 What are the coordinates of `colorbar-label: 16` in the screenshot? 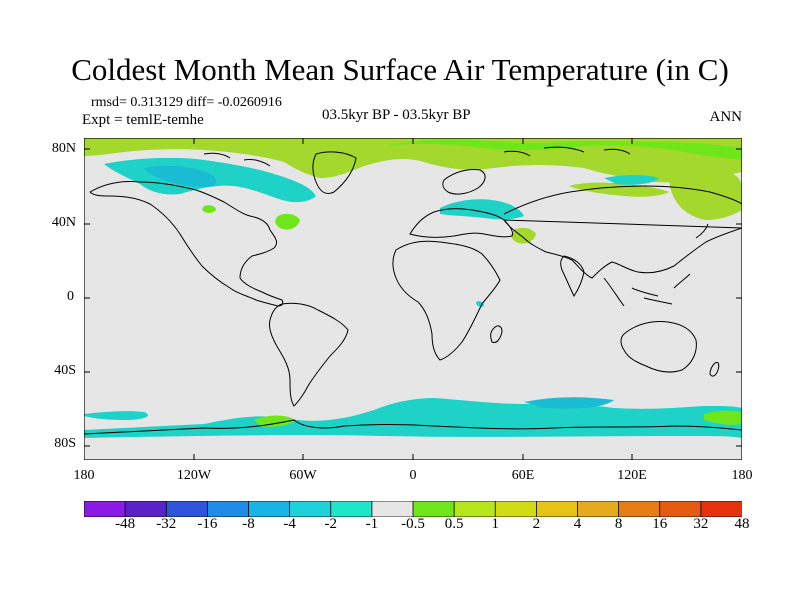 It's located at (660, 524).